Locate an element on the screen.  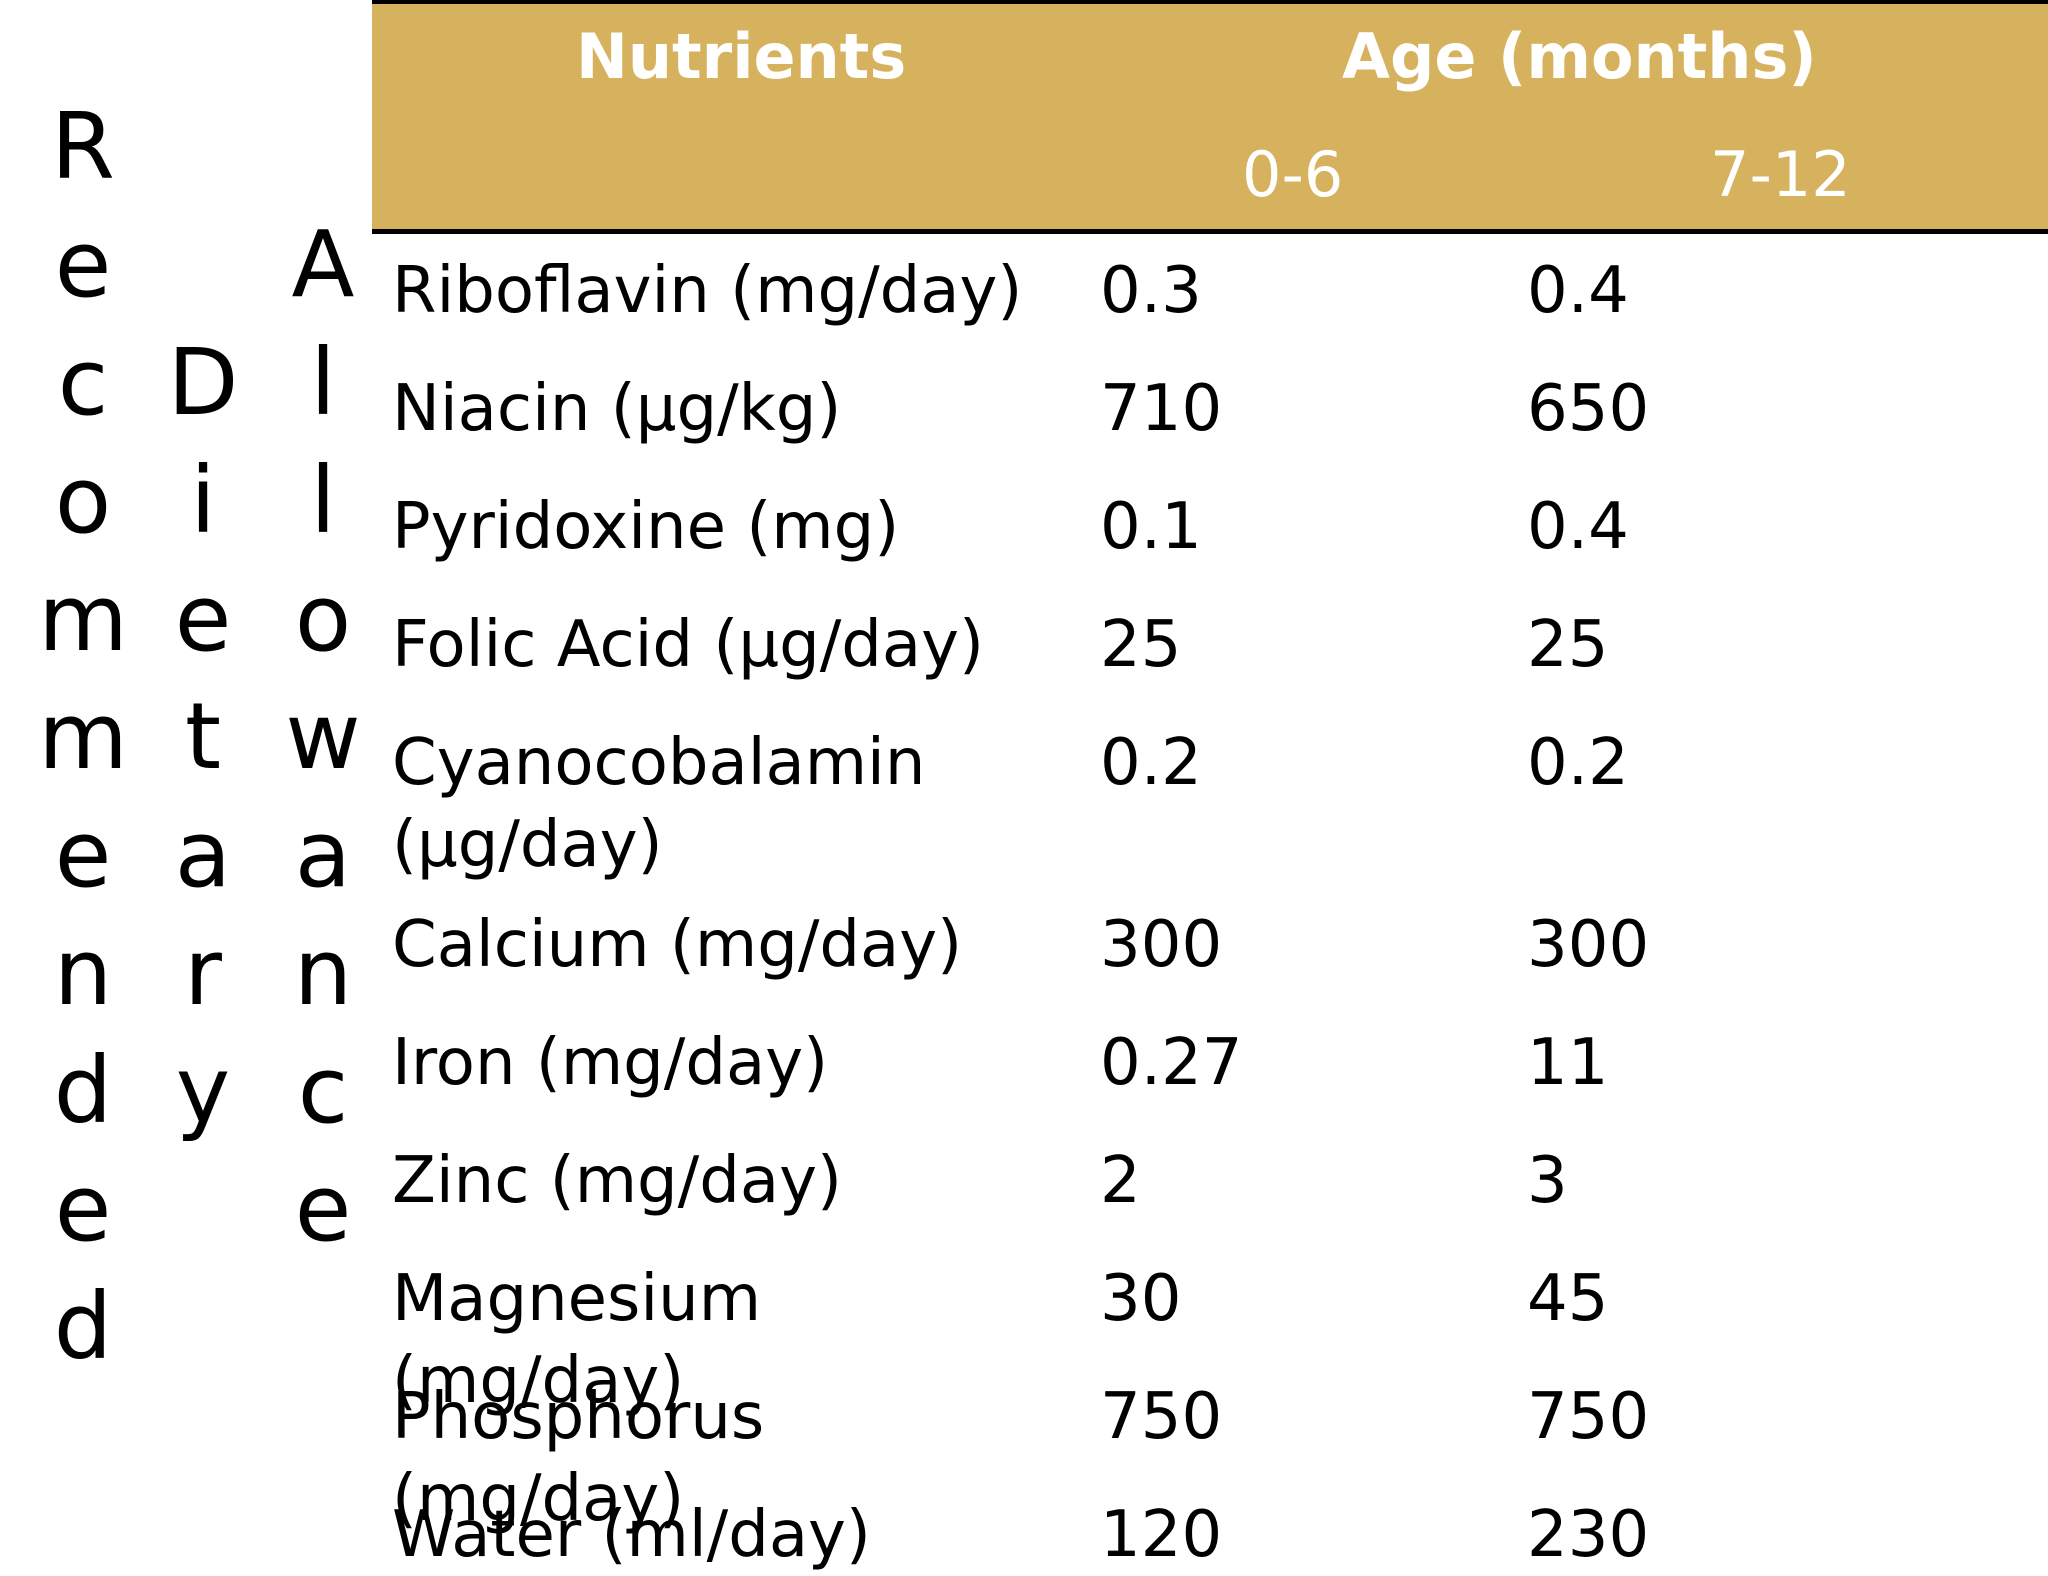
value-0-6-cell: 710 is located at coordinates (1161, 409).